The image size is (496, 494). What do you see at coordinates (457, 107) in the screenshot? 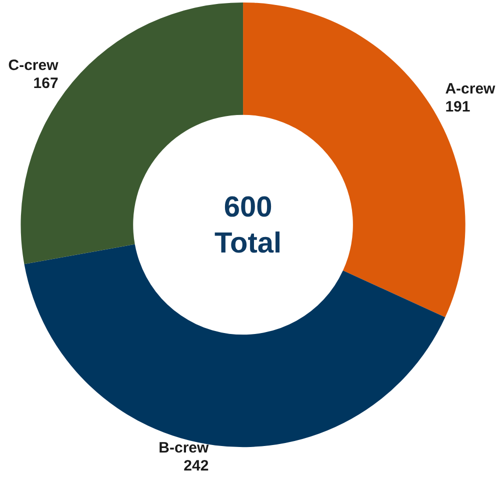
I see `data-label: 191` at bounding box center [457, 107].